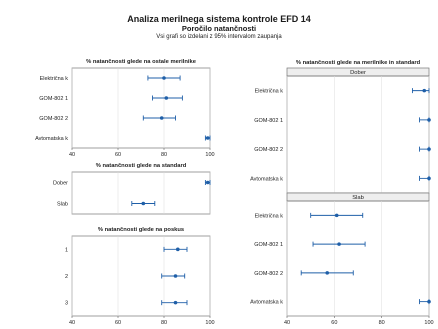  Describe the element at coordinates (428, 323) in the screenshot. I see `x-tick-label-r1-3: 100` at that location.